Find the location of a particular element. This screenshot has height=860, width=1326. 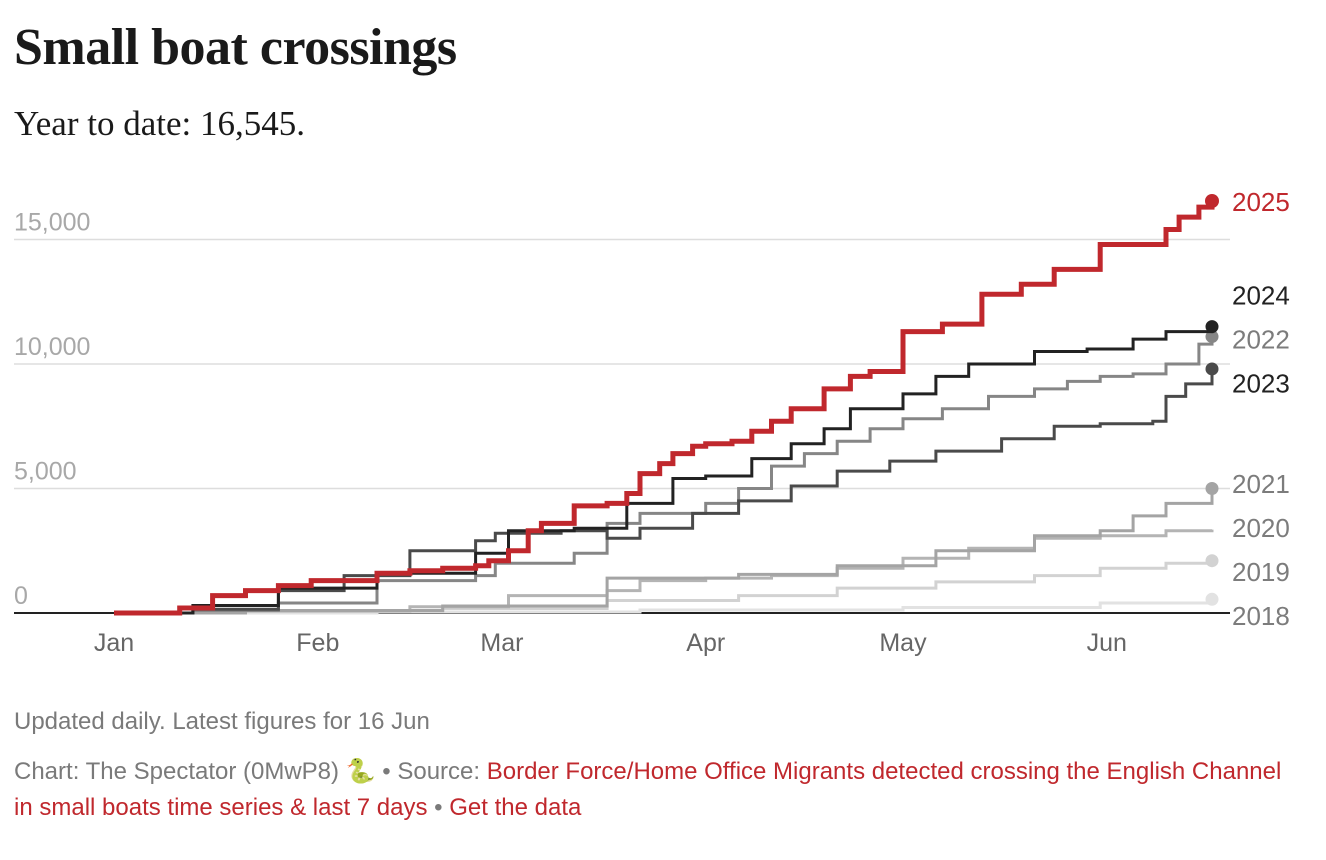

chart-title: Small boat crossings is located at coordinates (235, 47).